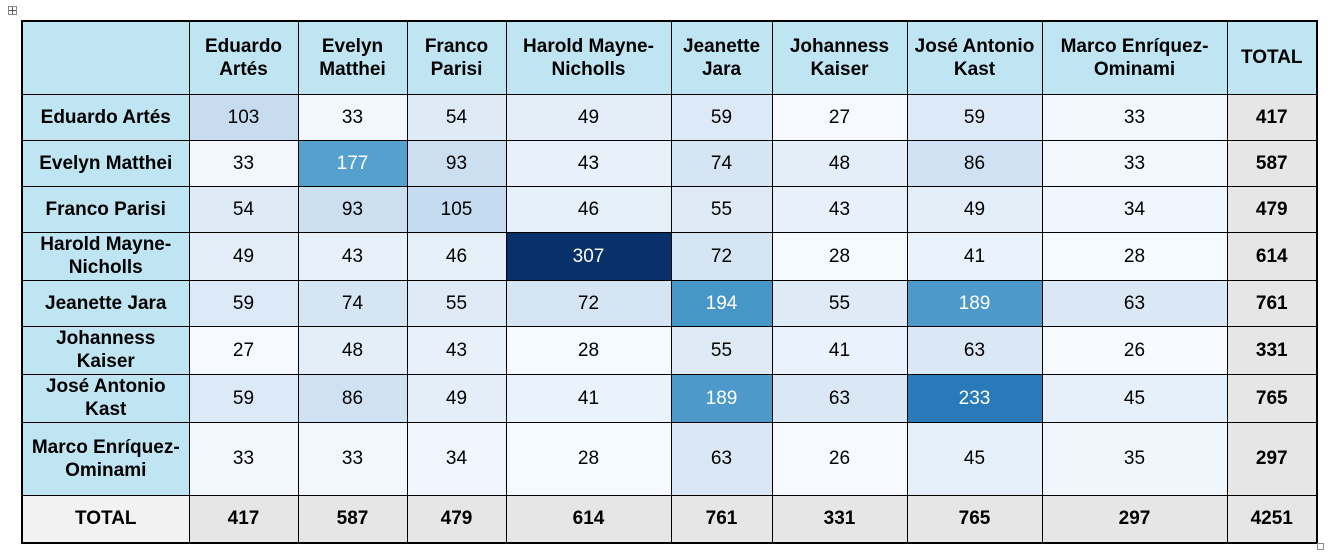 The image size is (1338, 559). I want to click on column-header: Franco Parisi, so click(456, 57).